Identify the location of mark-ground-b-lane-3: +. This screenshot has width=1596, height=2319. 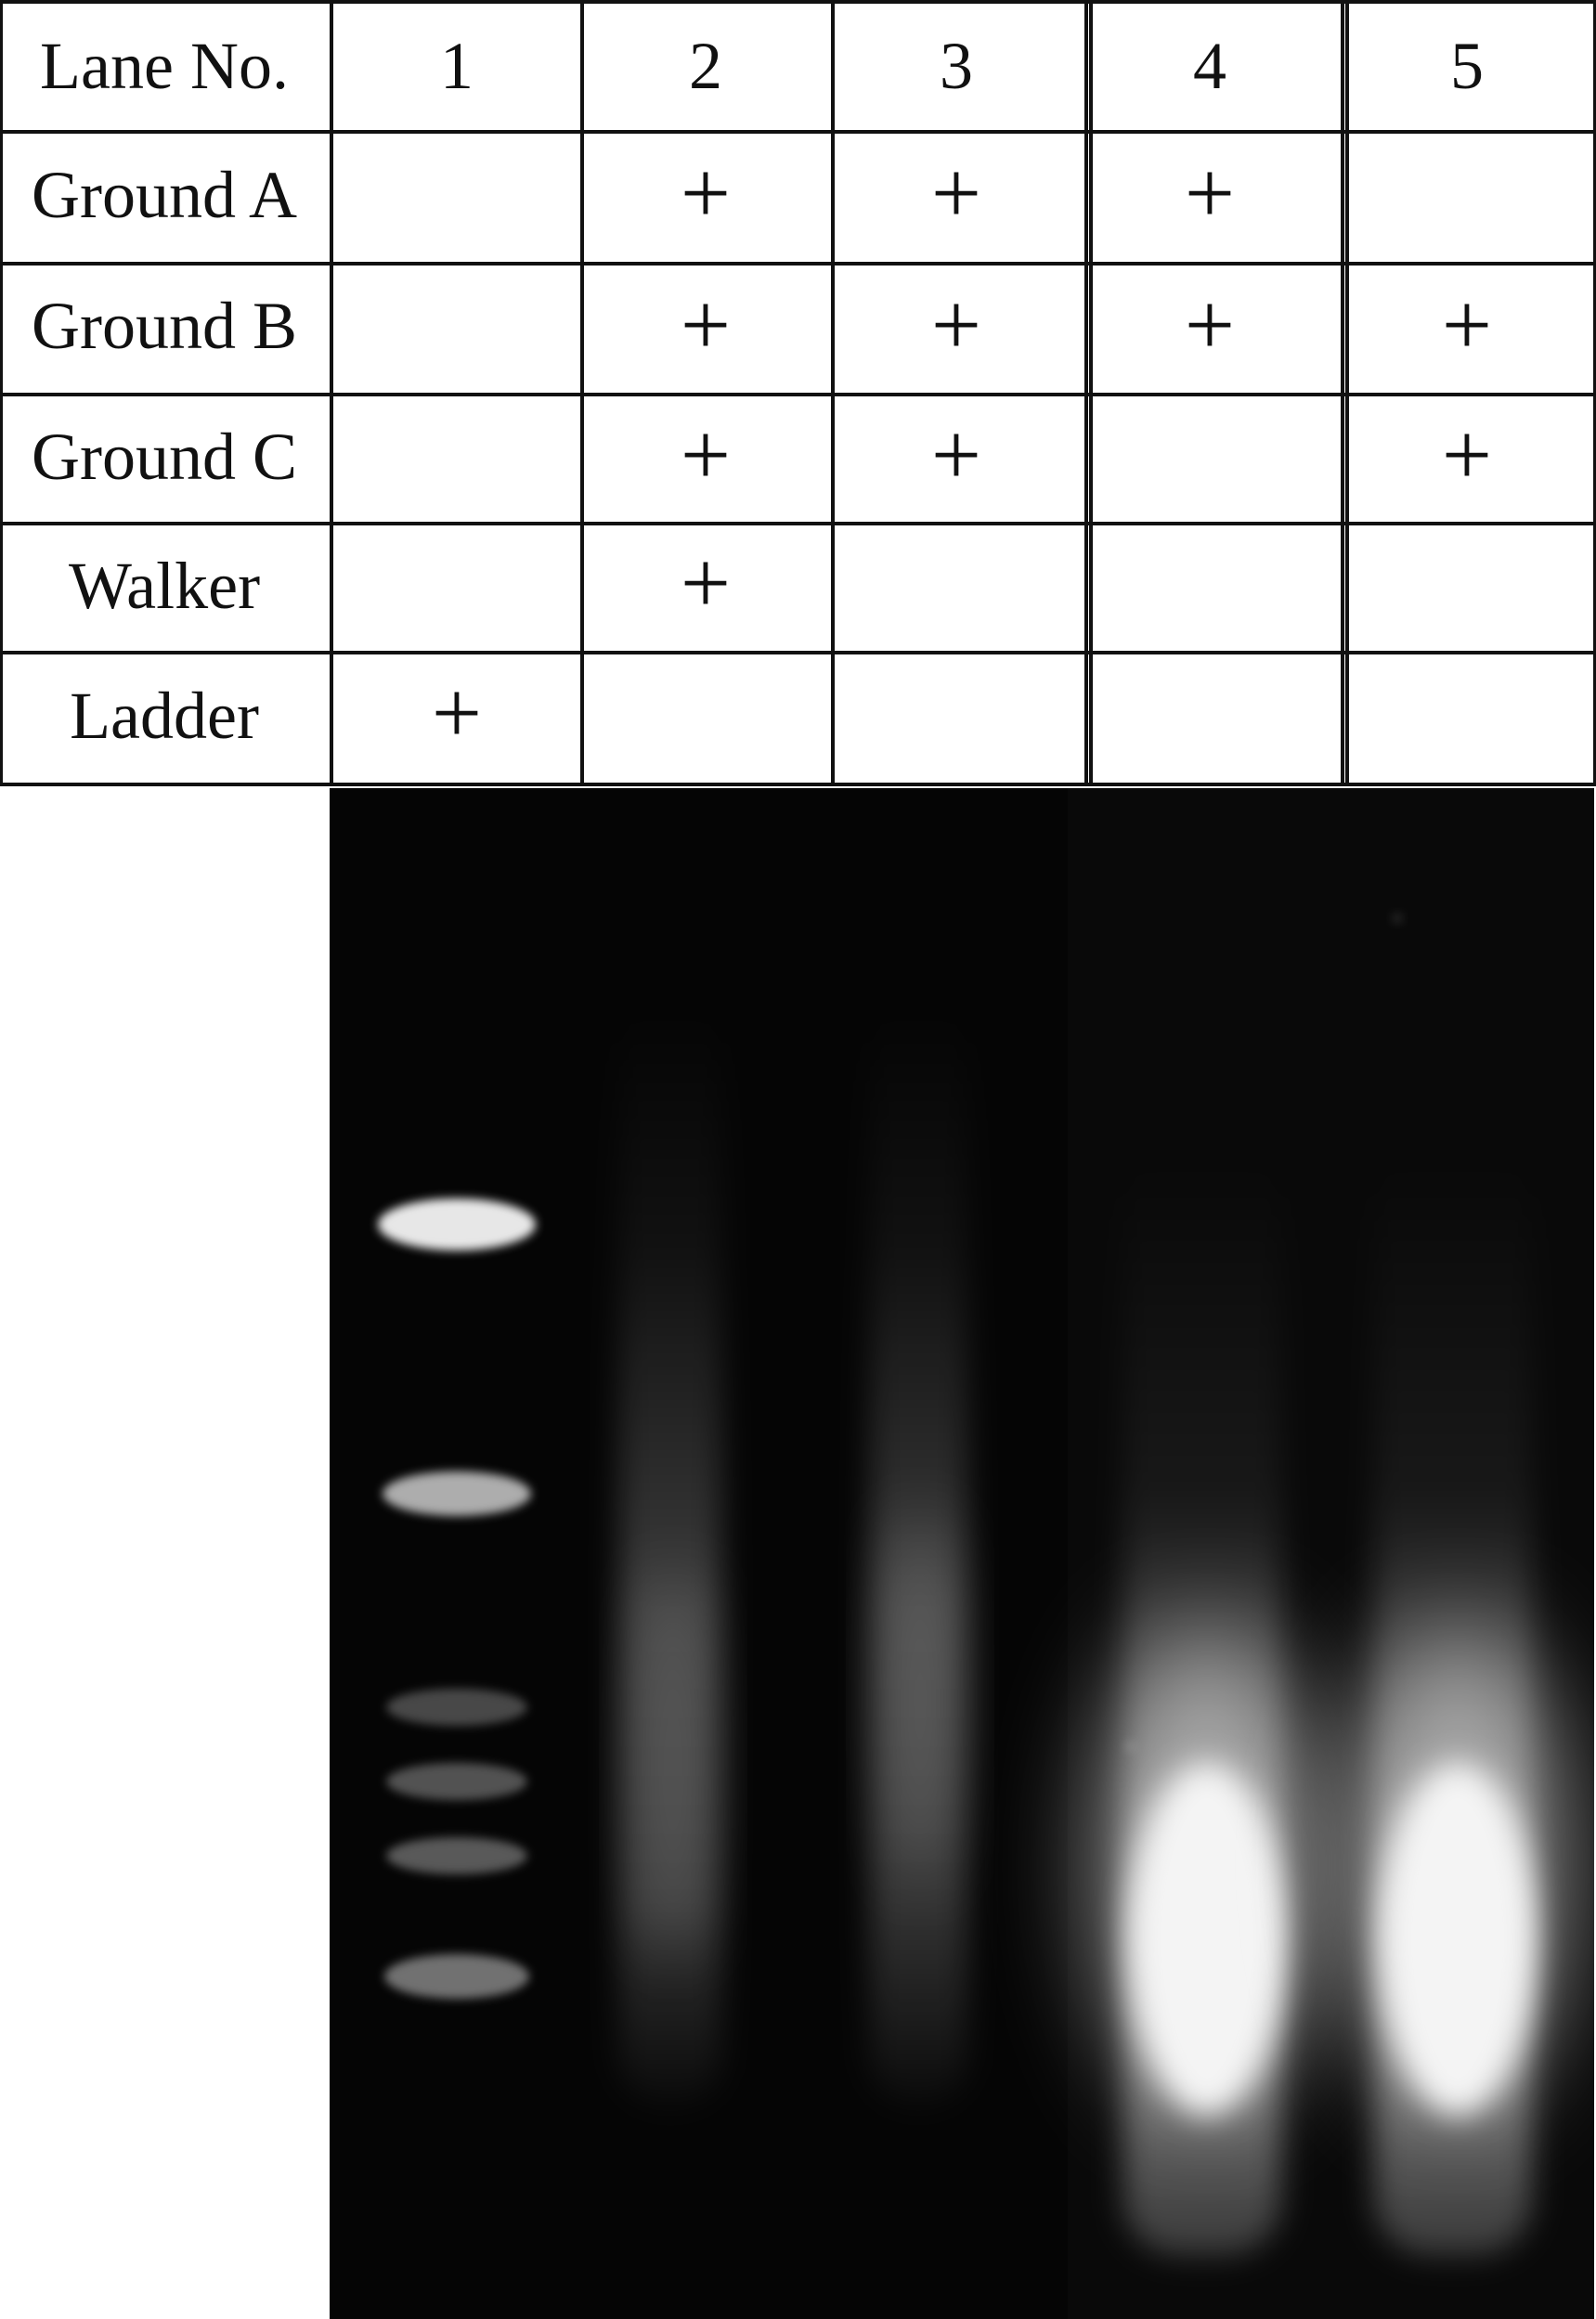
(956, 325).